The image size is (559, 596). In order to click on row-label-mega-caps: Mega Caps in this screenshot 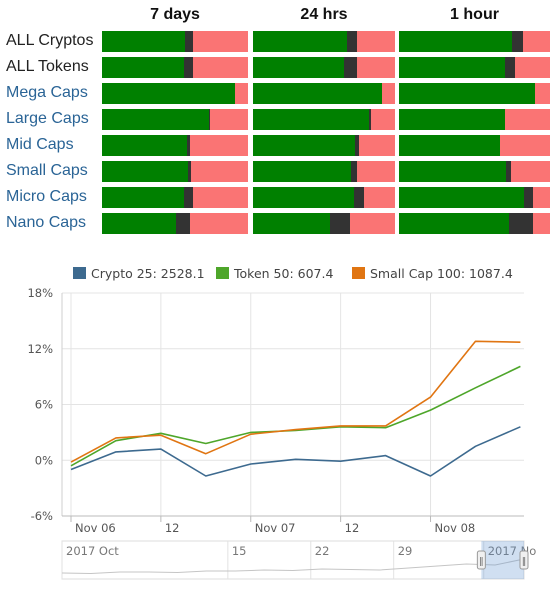, I will do `click(47, 92)`.